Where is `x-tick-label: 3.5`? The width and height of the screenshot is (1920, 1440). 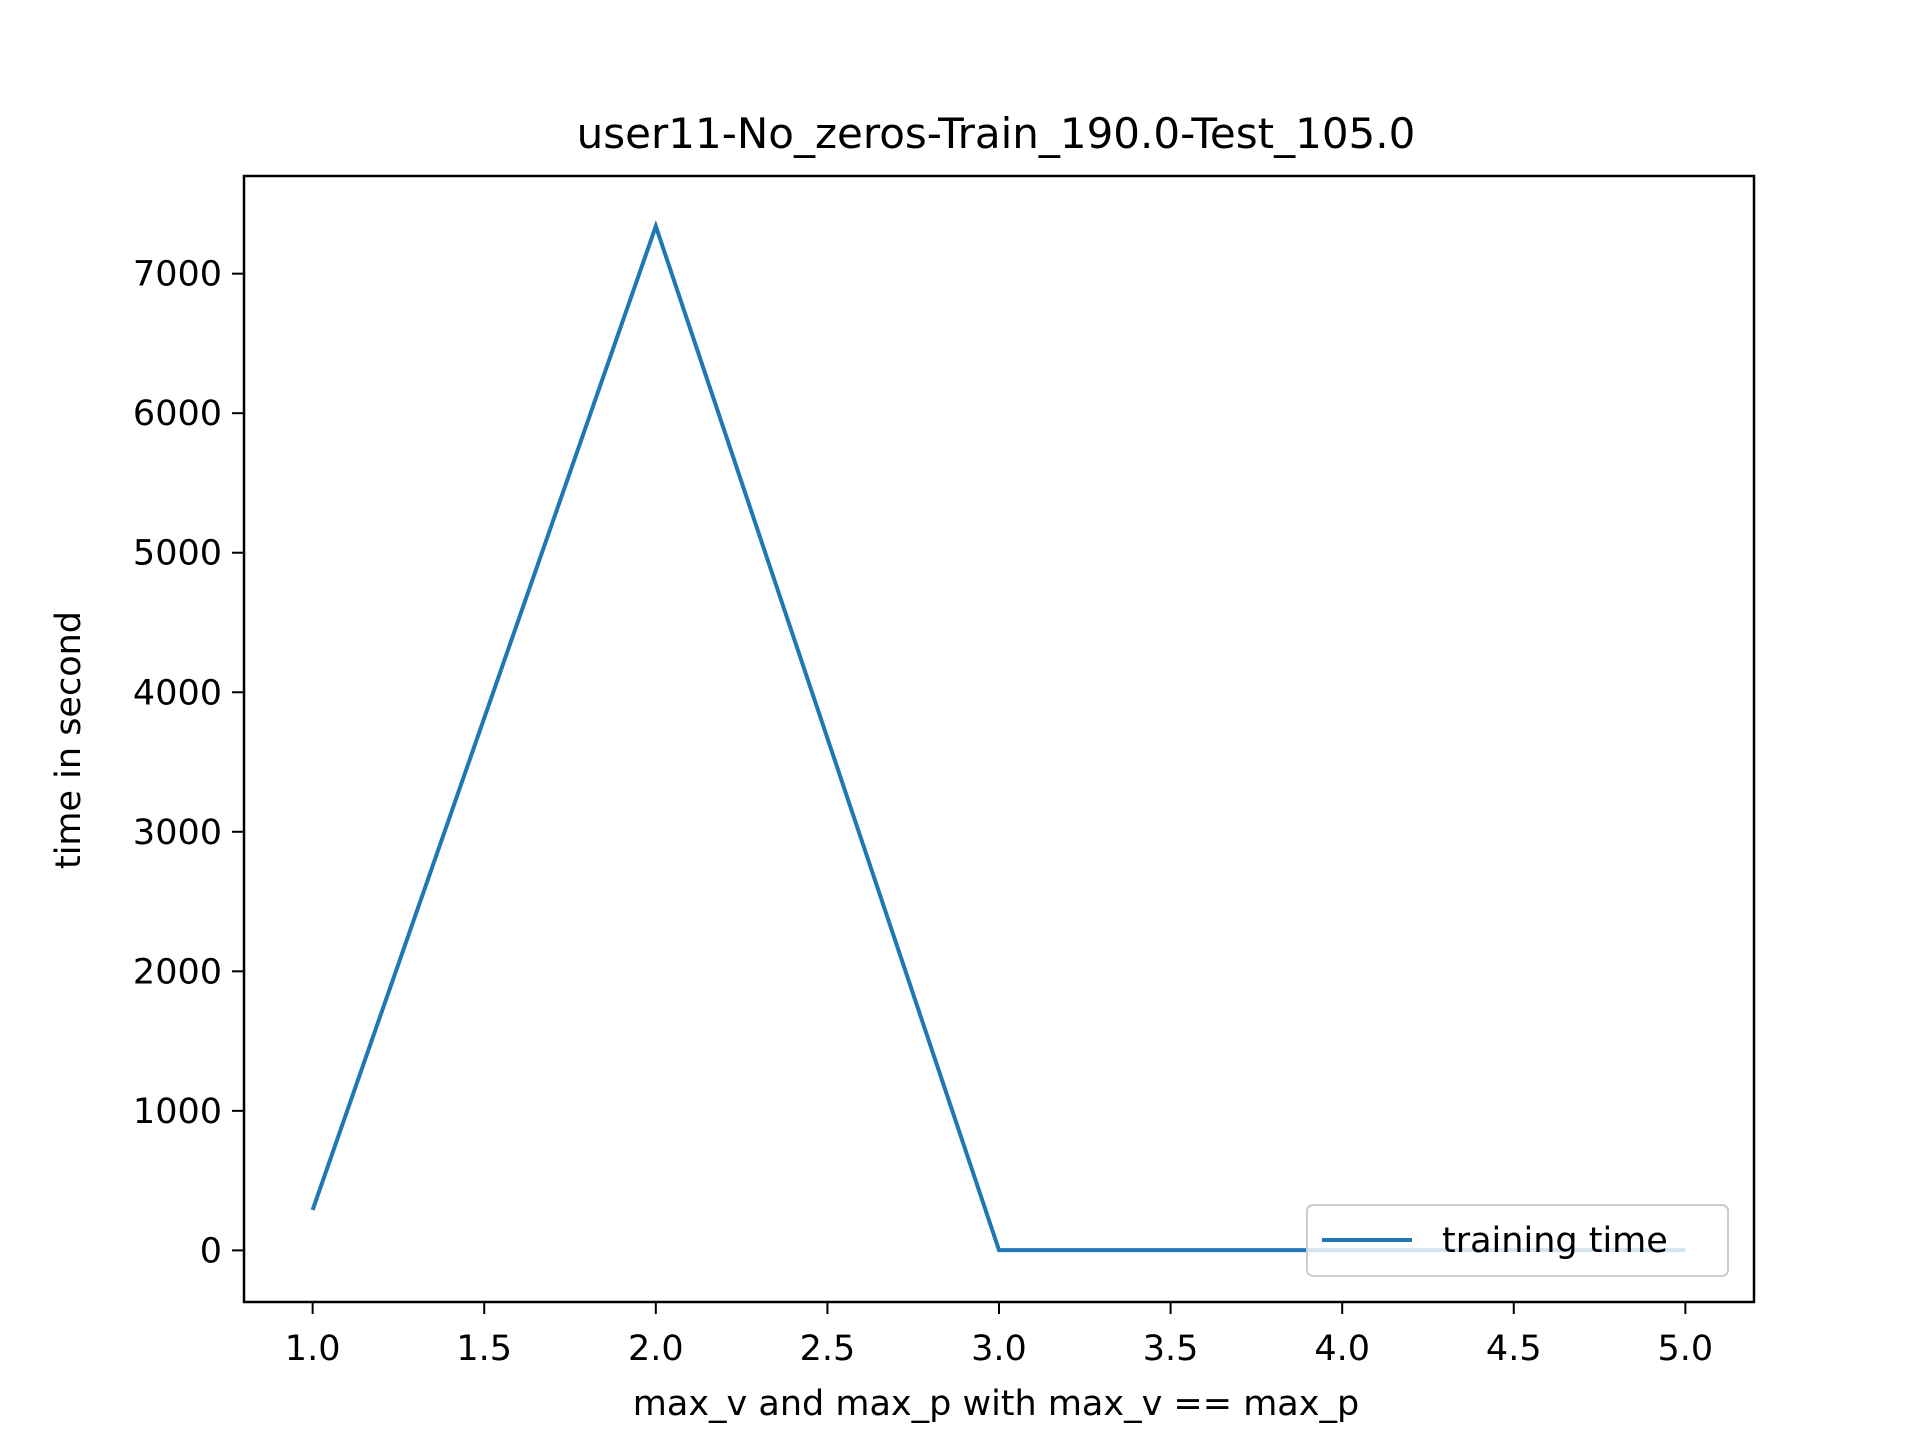
x-tick-label: 3.5 is located at coordinates (1171, 1349).